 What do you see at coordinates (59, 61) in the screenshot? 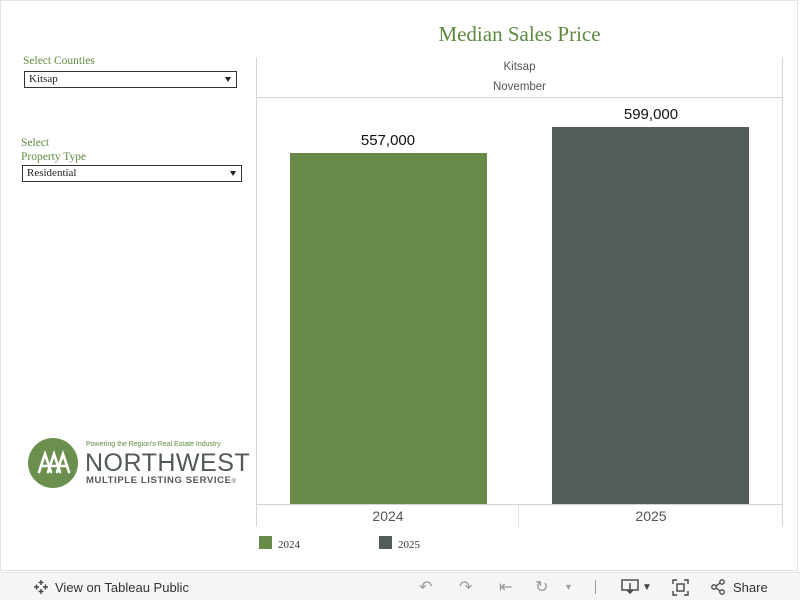
I see `counties-filter-label: Select Counties` at bounding box center [59, 61].